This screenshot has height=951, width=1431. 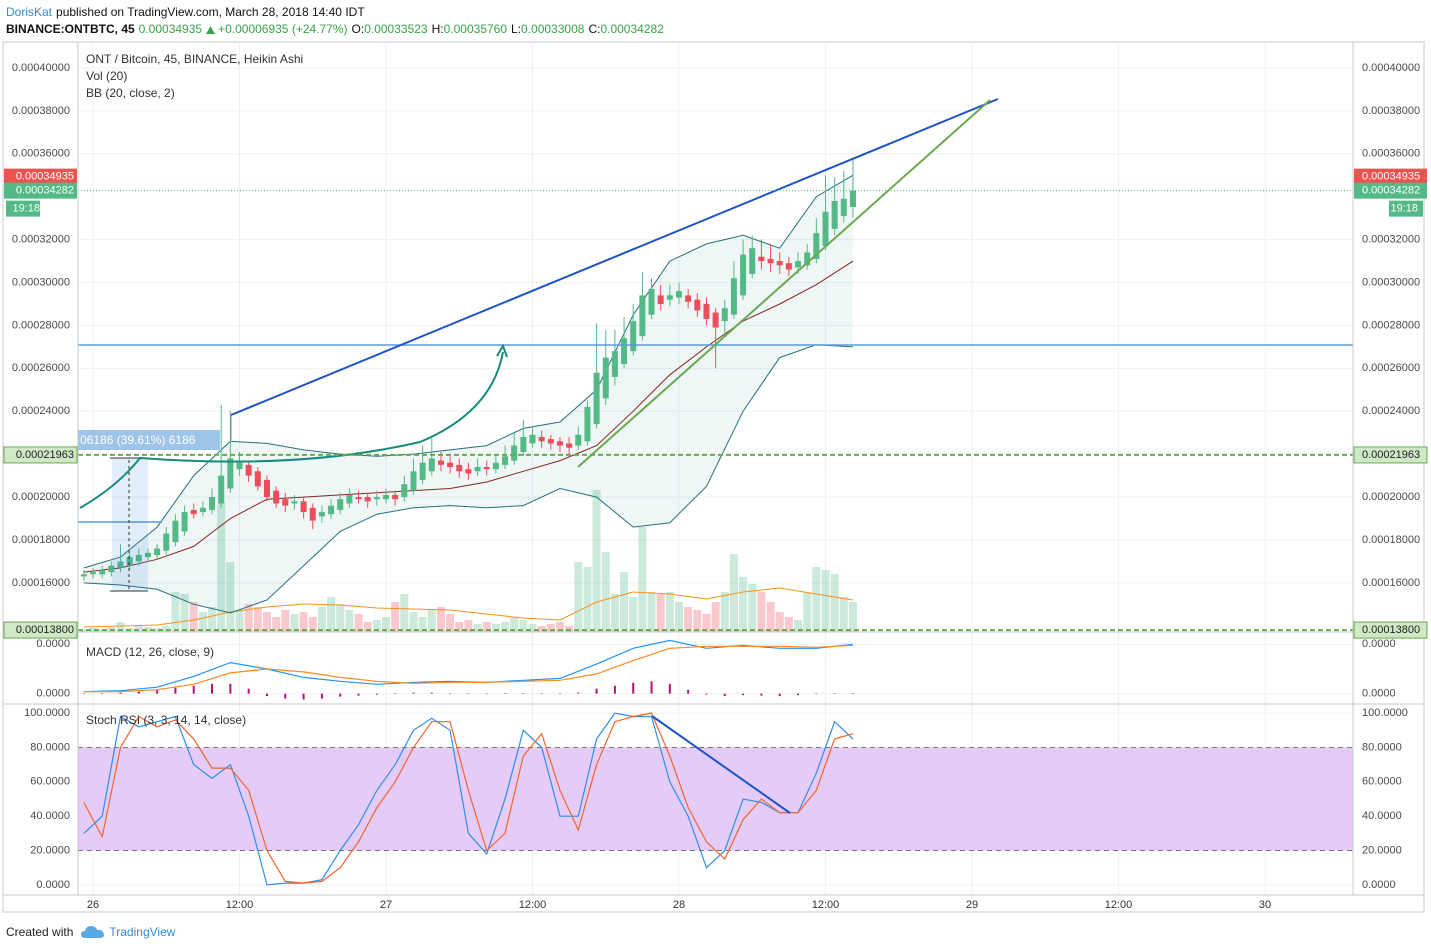 I want to click on h-label: H:, so click(x=437, y=29).